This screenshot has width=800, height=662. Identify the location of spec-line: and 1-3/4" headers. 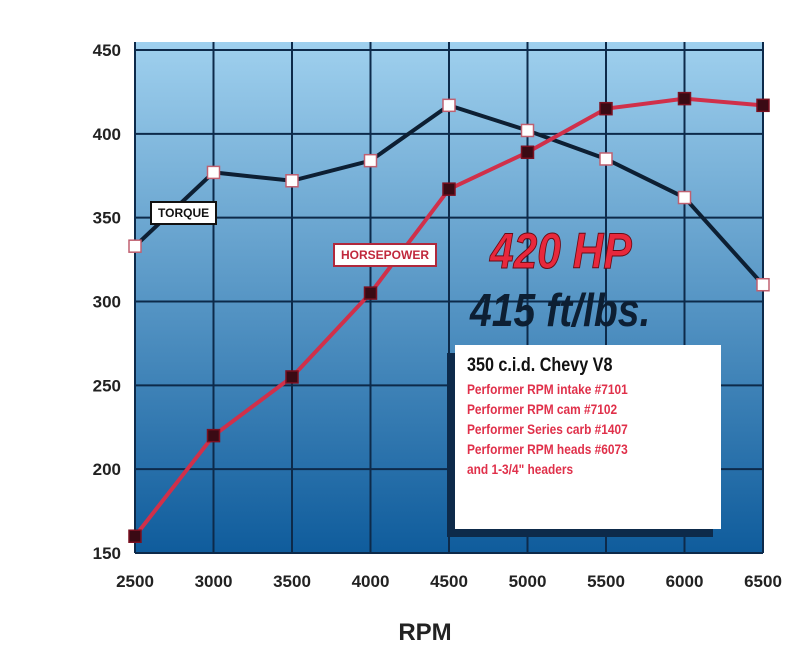
(520, 469).